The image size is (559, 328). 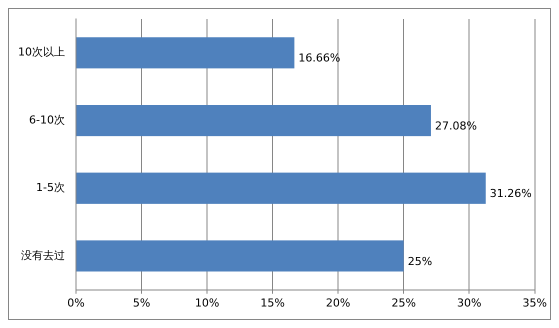 What do you see at coordinates (534, 303) in the screenshot?
I see `x-tick-label: 35%` at bounding box center [534, 303].